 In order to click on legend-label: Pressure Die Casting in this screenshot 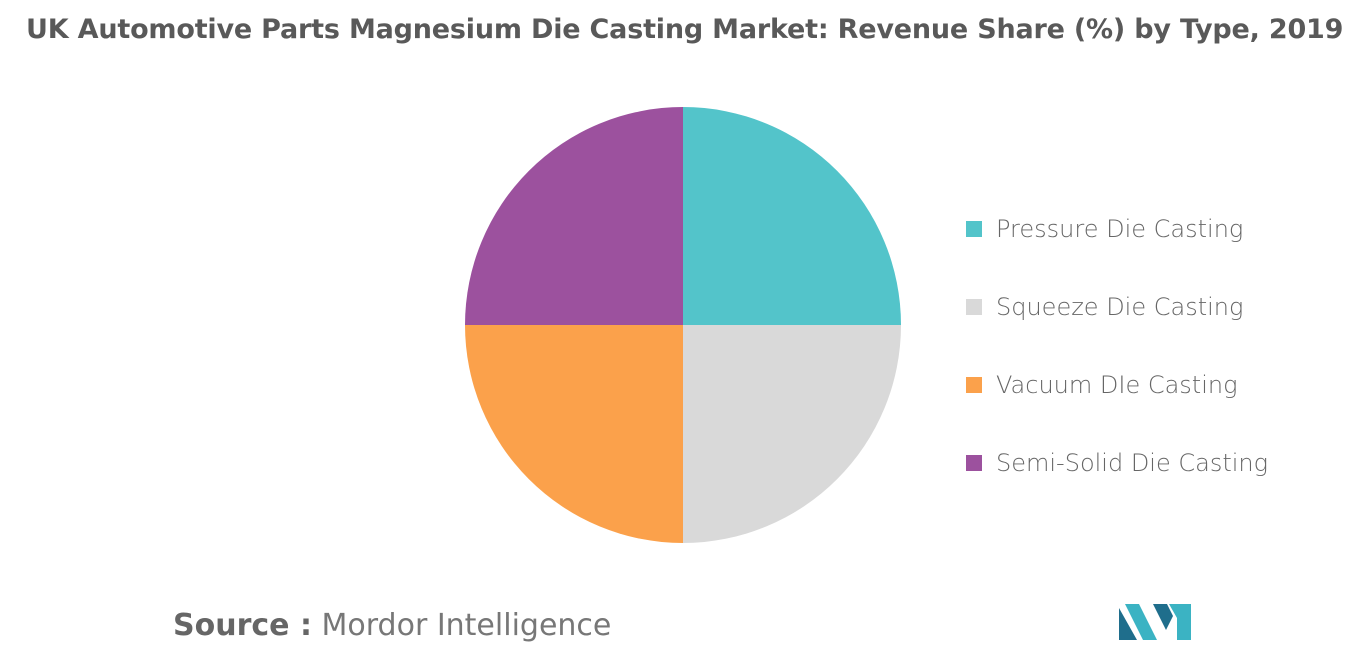, I will do `click(1120, 229)`.